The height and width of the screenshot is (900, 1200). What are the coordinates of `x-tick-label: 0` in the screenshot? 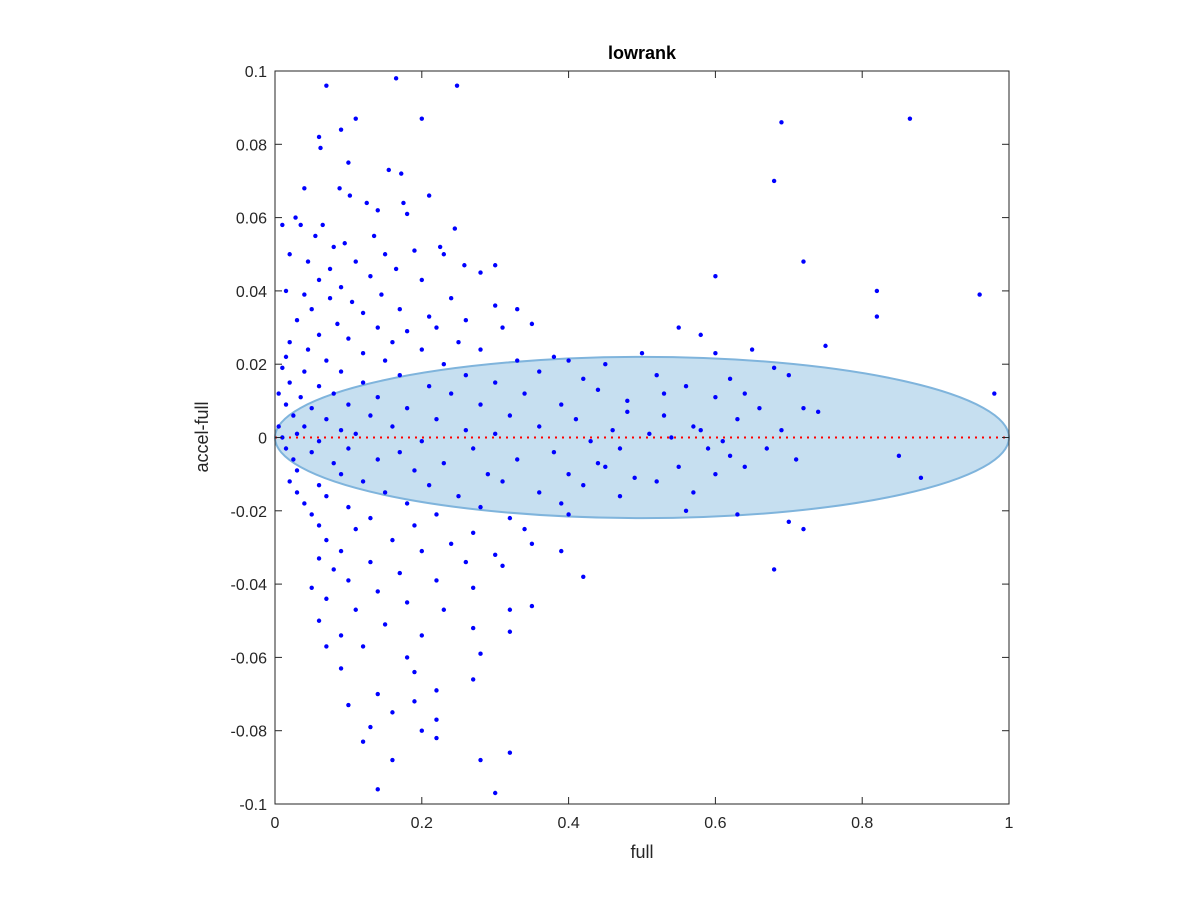 It's located at (275, 823).